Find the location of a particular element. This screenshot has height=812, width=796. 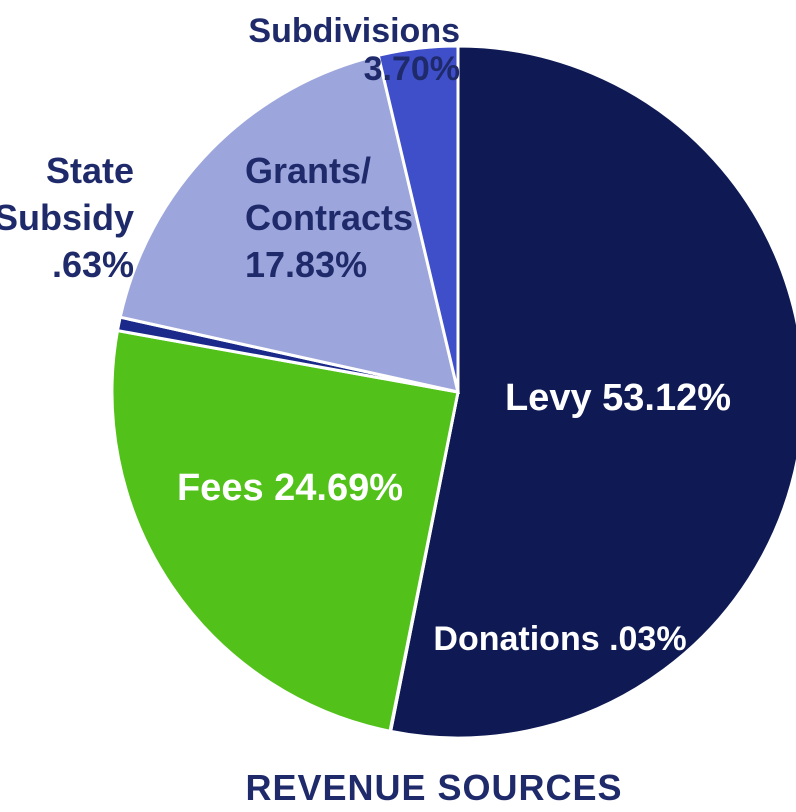

slice-label-donations: Donations .03% is located at coordinates (559, 639).